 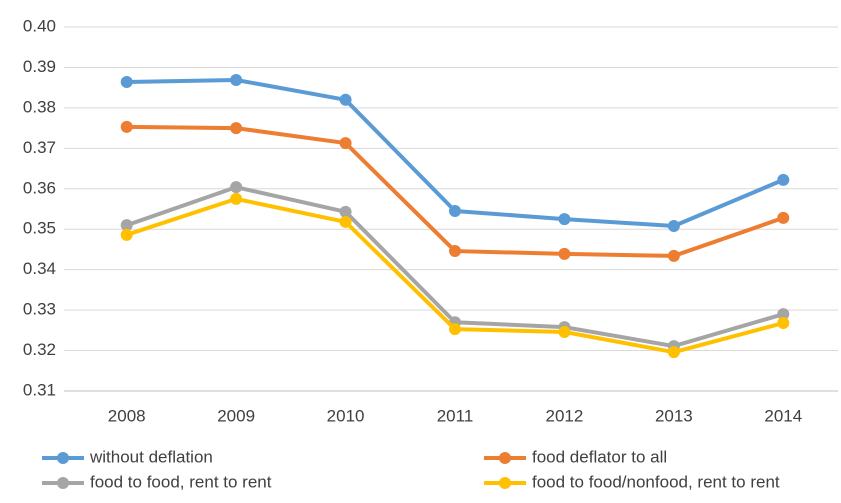 I want to click on y-tick-label: 0.38, so click(x=39, y=106).